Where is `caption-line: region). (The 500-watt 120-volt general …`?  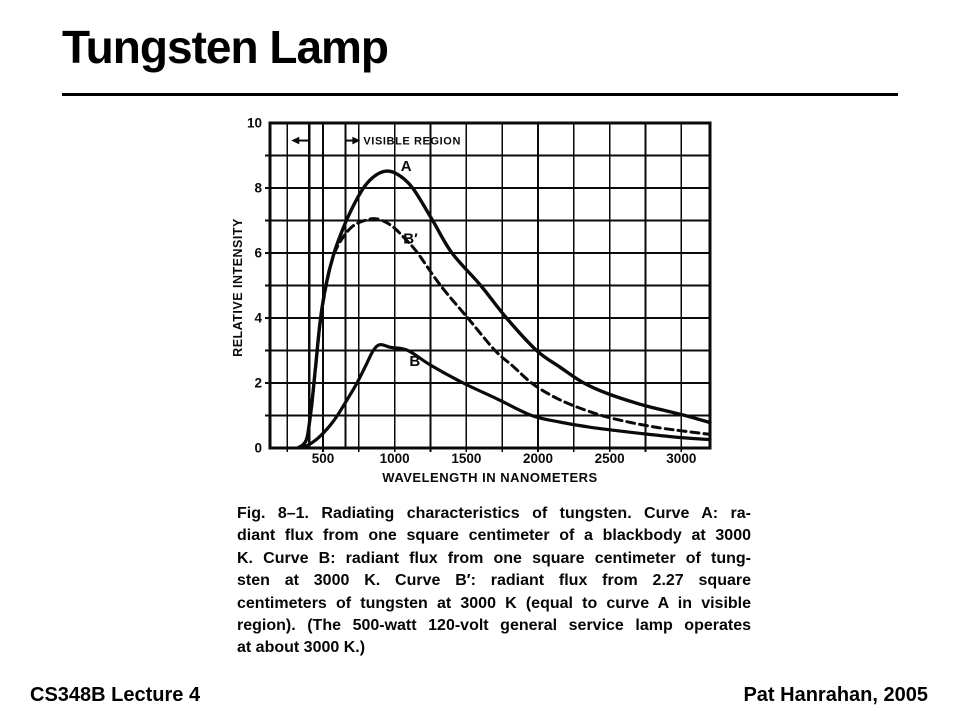 caption-line: region). (The 500-watt 120-volt general … is located at coordinates (494, 626).